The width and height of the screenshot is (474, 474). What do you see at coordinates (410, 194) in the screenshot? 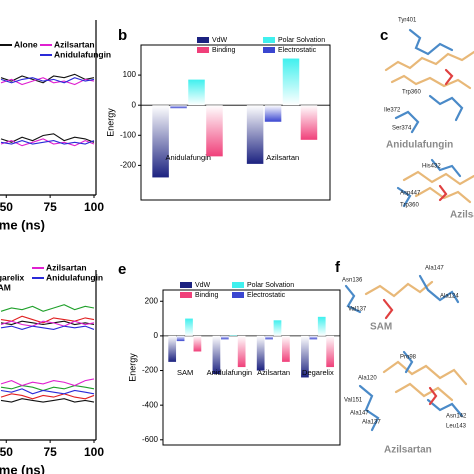
I see `residue-label: Asp447` at bounding box center [410, 194].